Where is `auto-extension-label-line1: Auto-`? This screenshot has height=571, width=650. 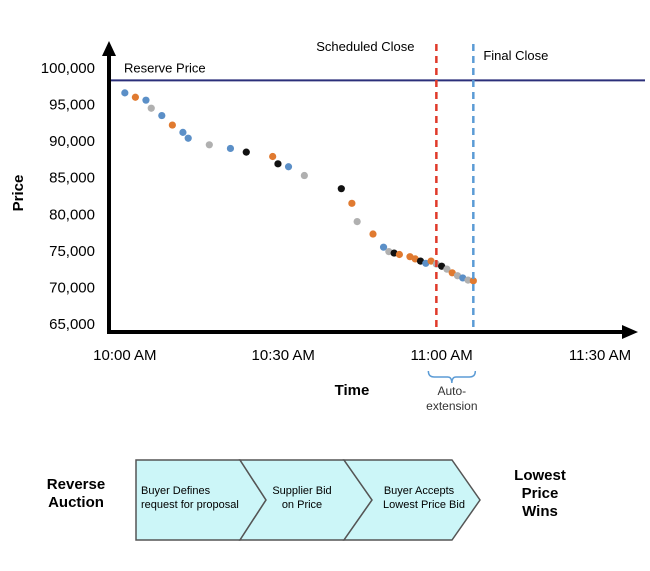 auto-extension-label-line1: Auto- is located at coordinates (451, 391).